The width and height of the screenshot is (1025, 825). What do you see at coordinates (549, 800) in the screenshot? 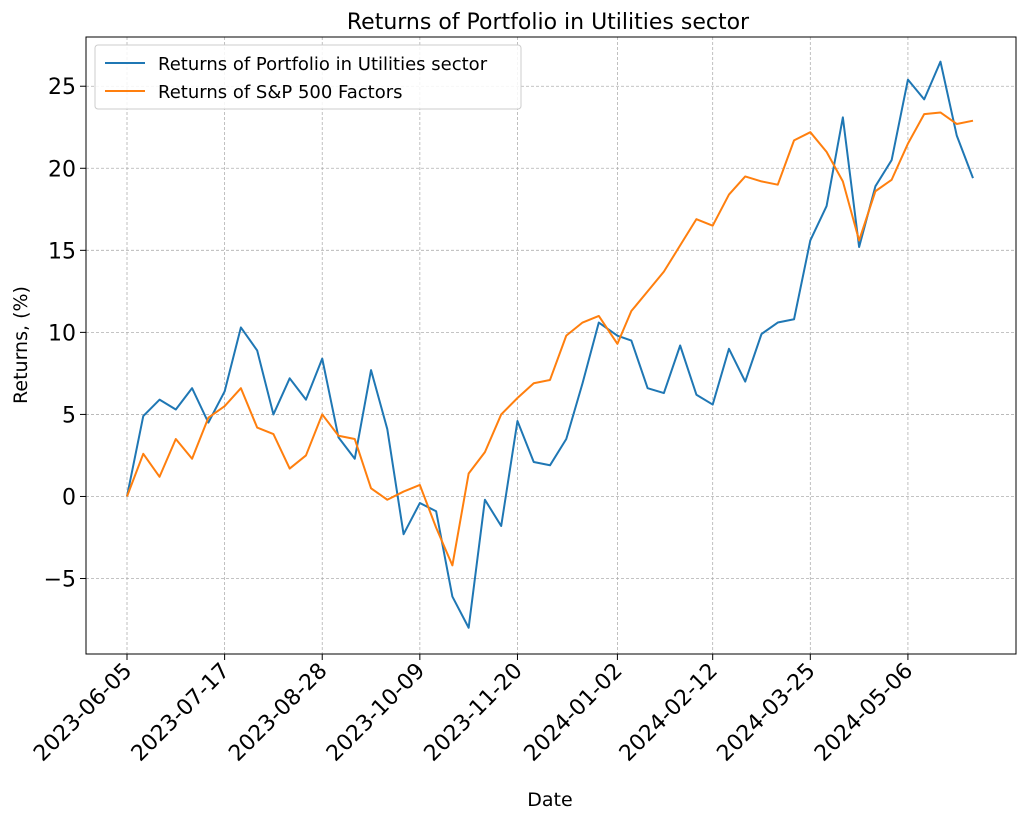
I see `x-axis-label: Date` at bounding box center [549, 800].